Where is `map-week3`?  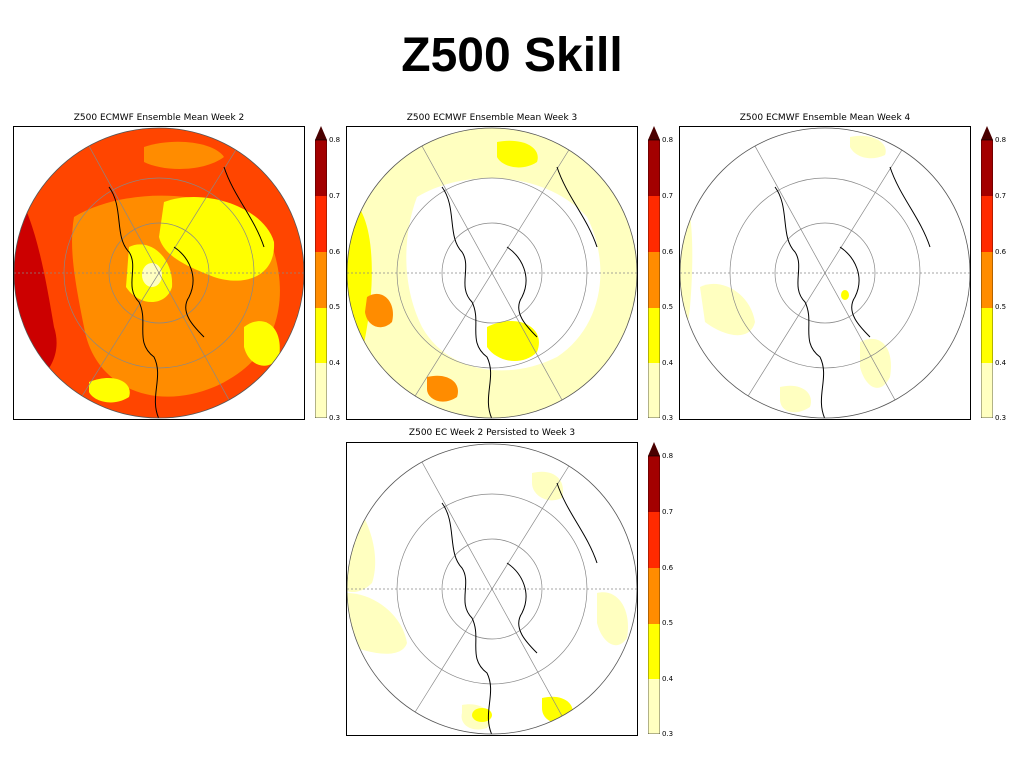
map-week3 is located at coordinates (492, 273).